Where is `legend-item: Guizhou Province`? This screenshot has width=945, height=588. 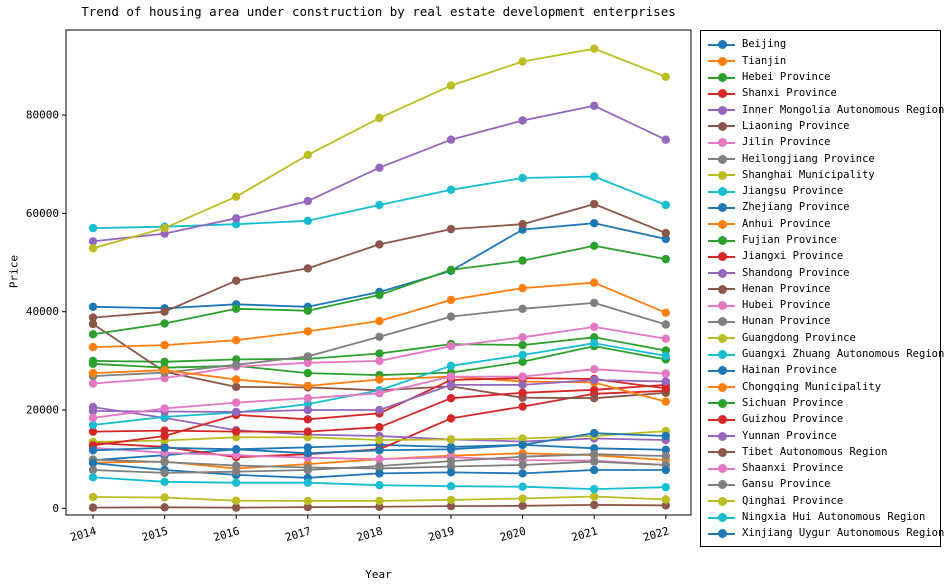
legend-item: Guizhou Province is located at coordinates (822, 420).